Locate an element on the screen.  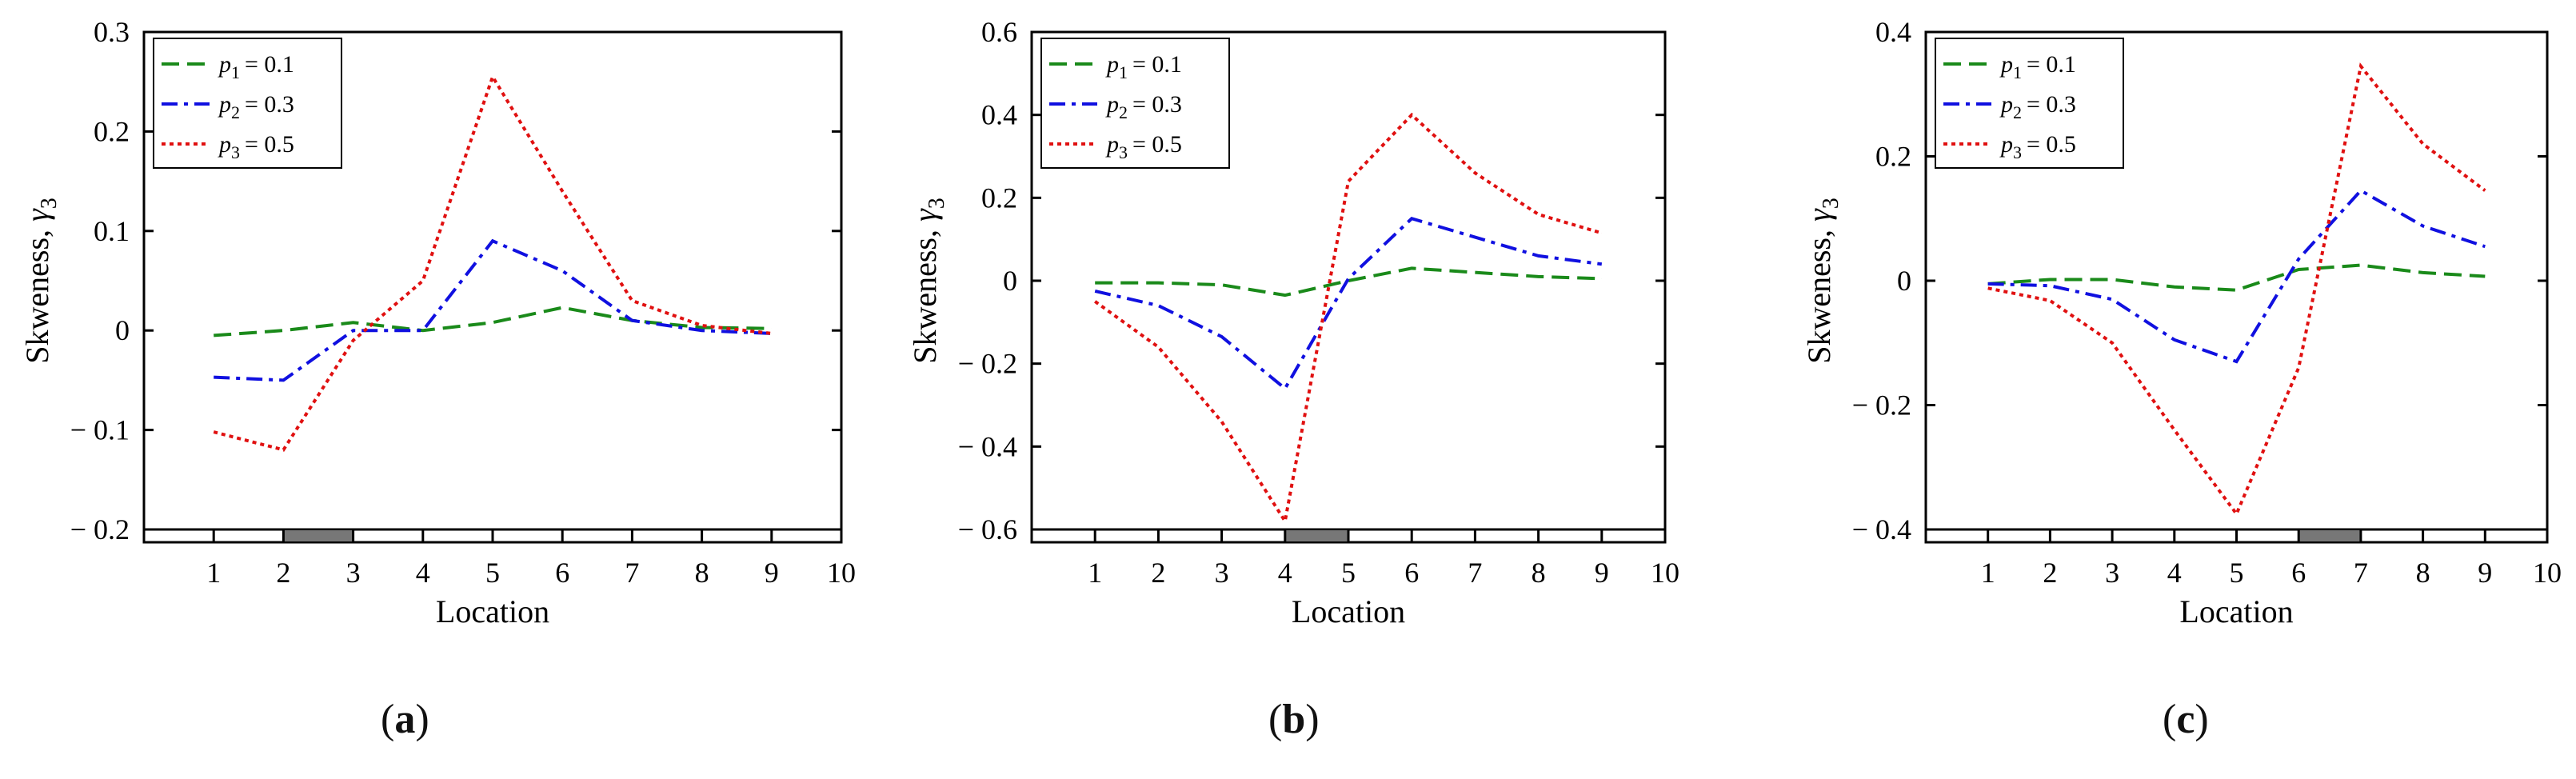
panel-label-b-text: b is located at coordinates (1294, 719).